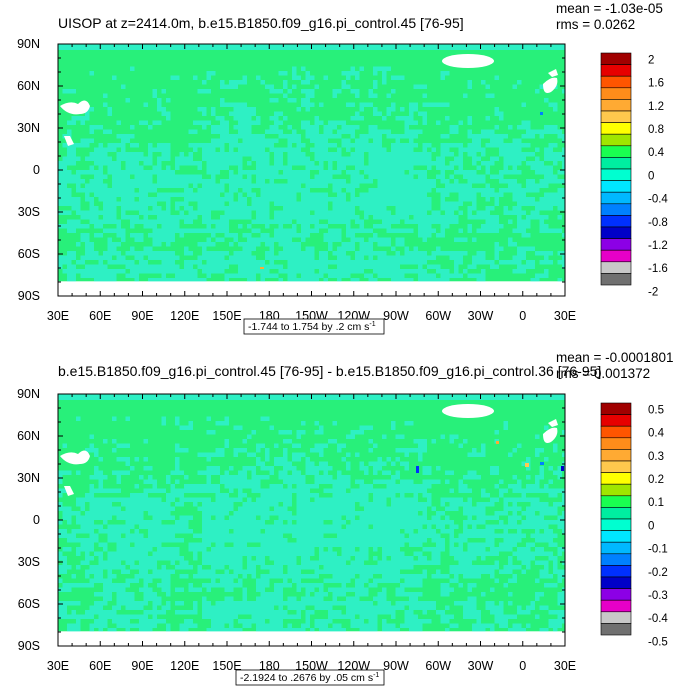 The width and height of the screenshot is (700, 700). I want to click on colorbar-label: 2, so click(651, 60).